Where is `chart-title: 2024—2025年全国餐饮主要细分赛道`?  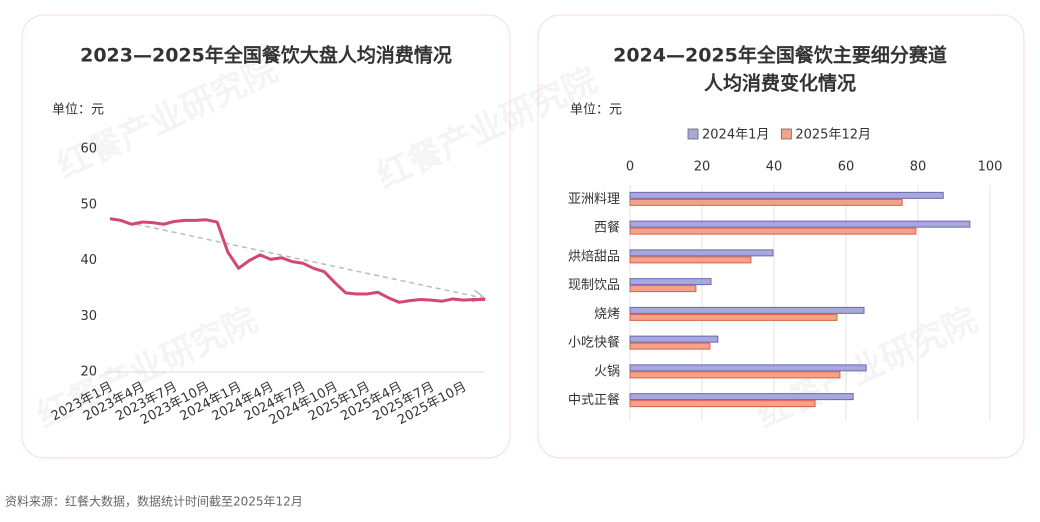 chart-title: 2024—2025年全国餐饮主要细分赛道 is located at coordinates (780, 55).